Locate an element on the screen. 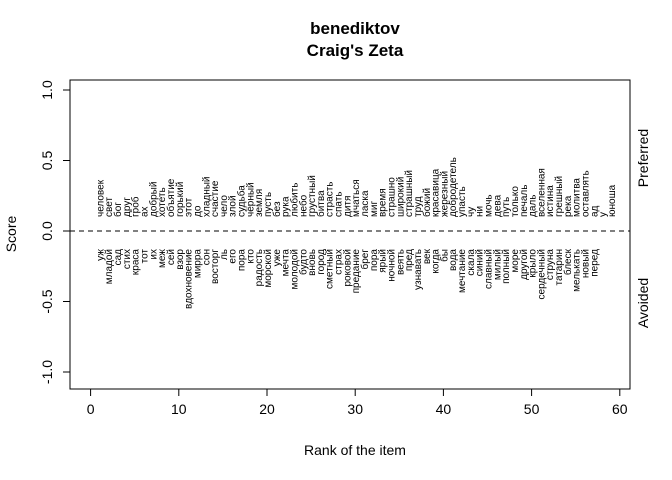 The width and height of the screenshot is (672, 480). preferred-word: без is located at coordinates (277, 209).